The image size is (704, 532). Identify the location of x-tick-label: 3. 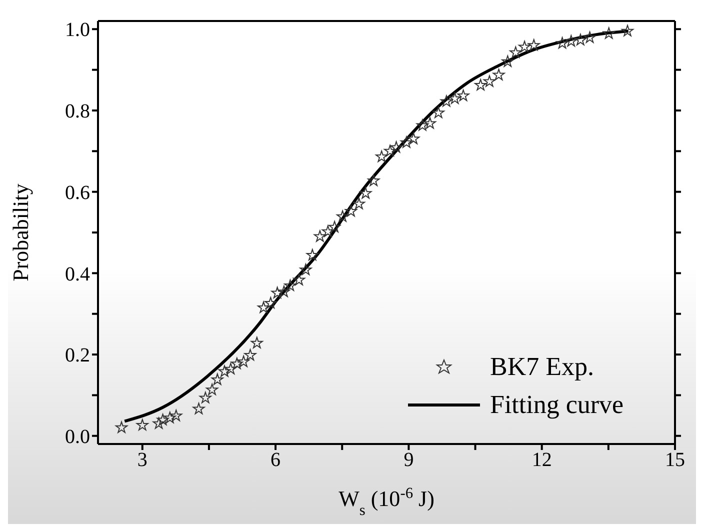
(142, 460).